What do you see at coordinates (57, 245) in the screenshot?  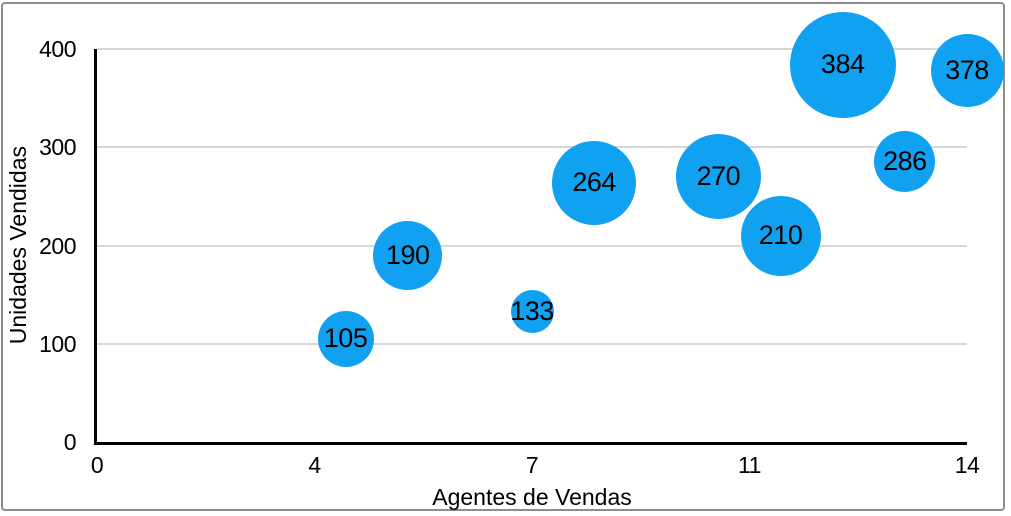 I see `y-tick-label-200: 200` at bounding box center [57, 245].